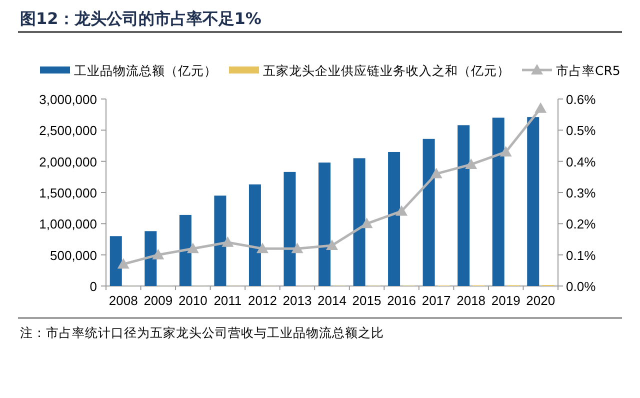 This screenshot has height=398, width=640. Describe the element at coordinates (73, 255) in the screenshot. I see `y-tick-label: 500,000` at that location.